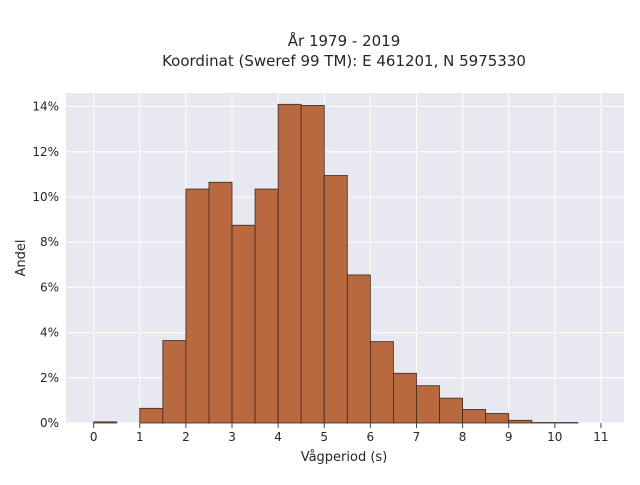 This screenshot has height=485, width=640. Describe the element at coordinates (232, 437) in the screenshot. I see `x-tick-label: 3` at that location.